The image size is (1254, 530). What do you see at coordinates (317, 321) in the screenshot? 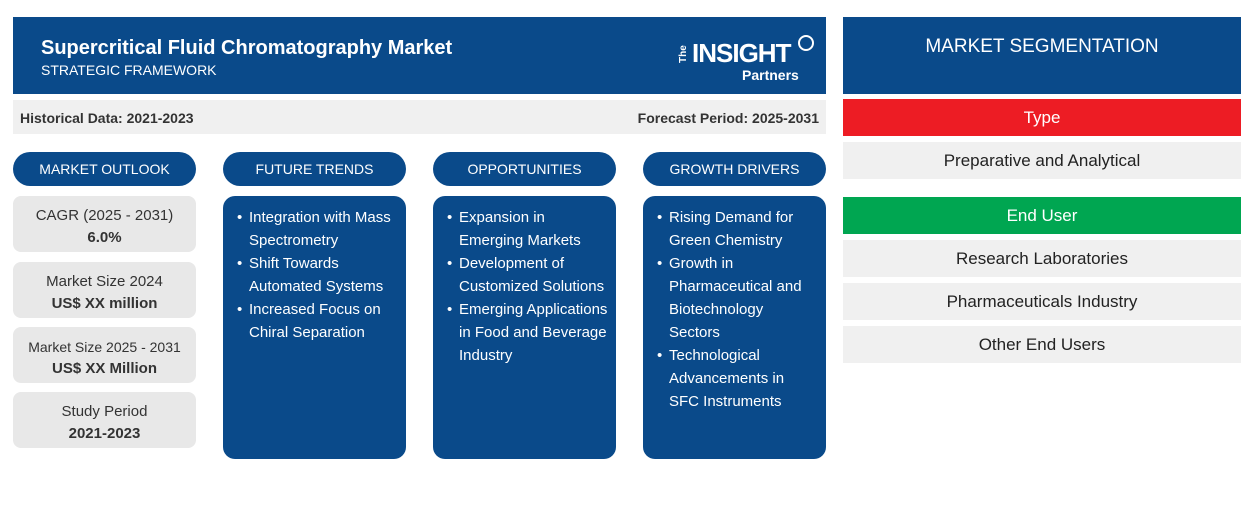
I see `list-item: Increased Focus on Chiral Separation` at bounding box center [317, 321].